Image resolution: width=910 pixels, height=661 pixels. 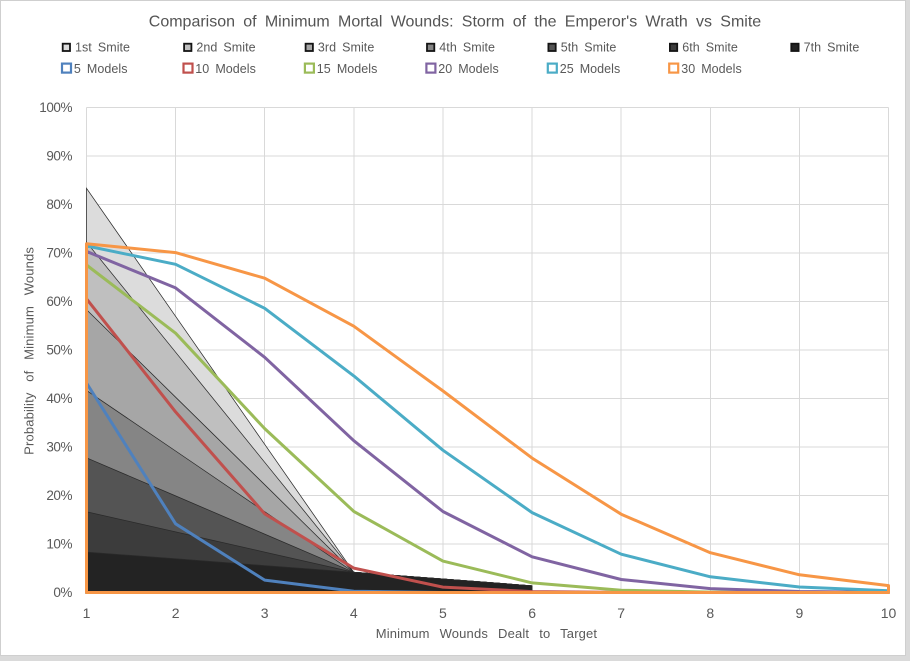 What do you see at coordinates (59, 349) in the screenshot?
I see `svg-text: 50%` at bounding box center [59, 349].